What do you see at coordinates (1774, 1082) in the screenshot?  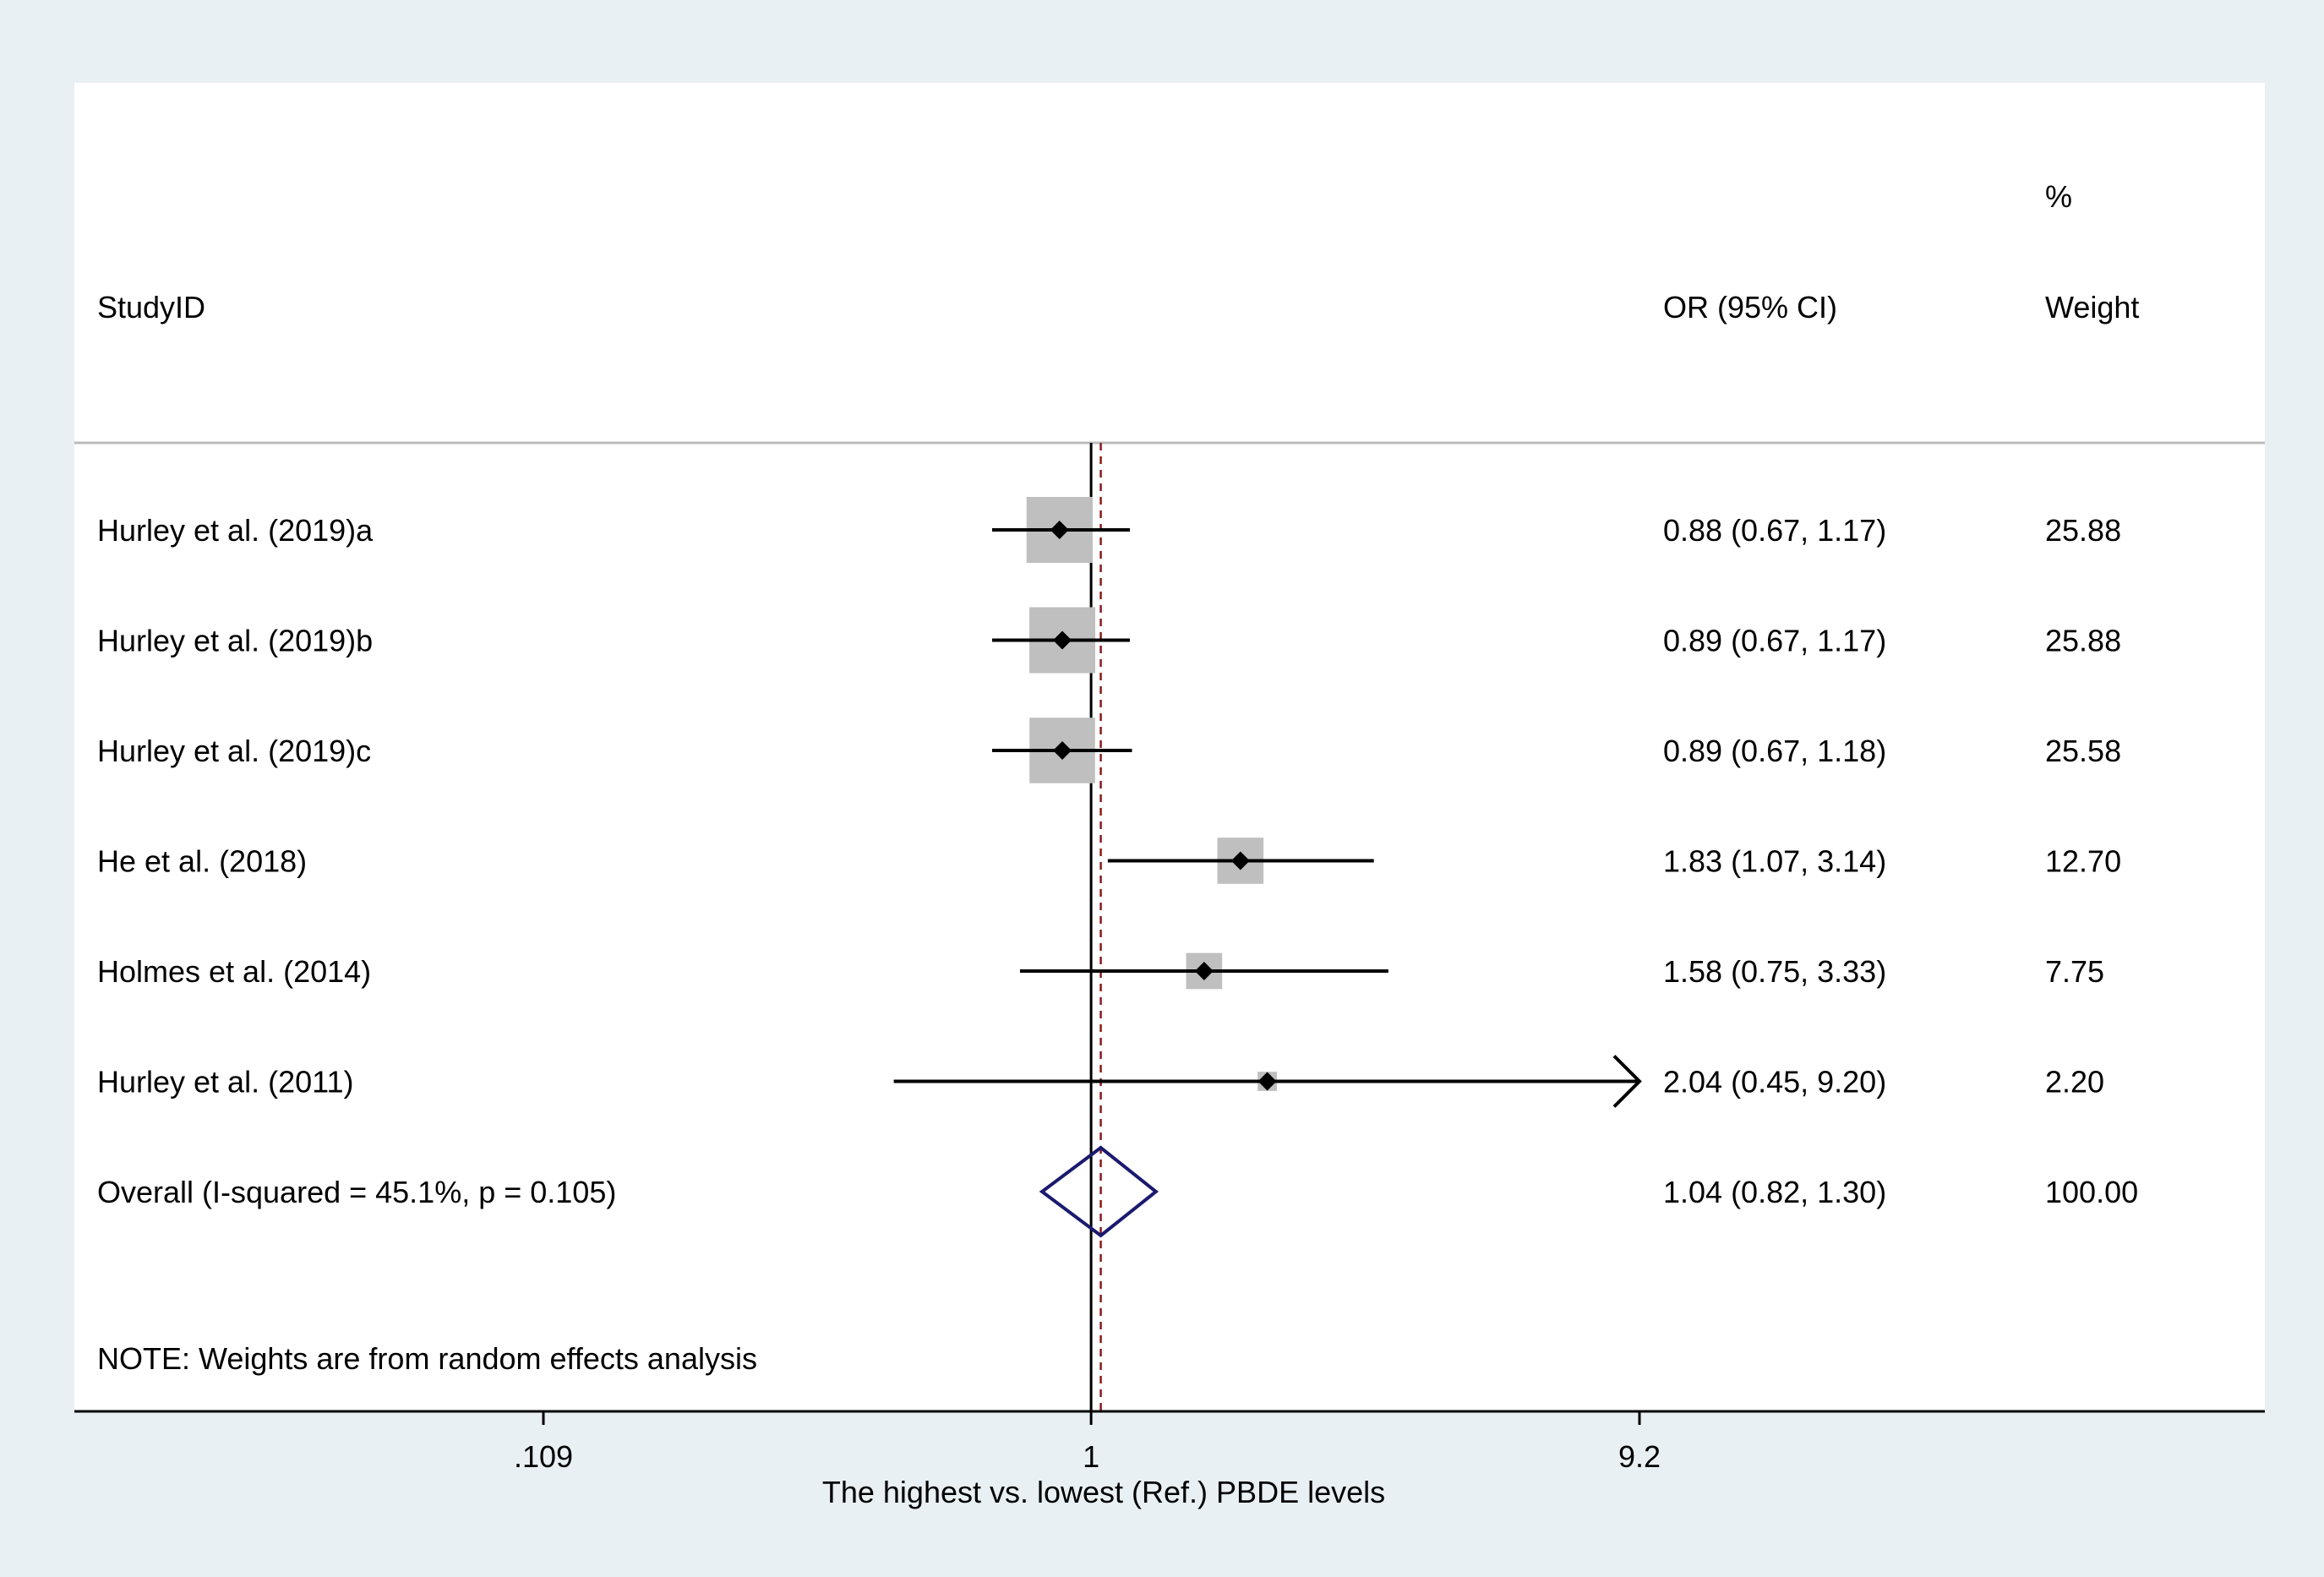 I see `study-ci-text: 2.04 (0.45, 9.20)` at bounding box center [1774, 1082].